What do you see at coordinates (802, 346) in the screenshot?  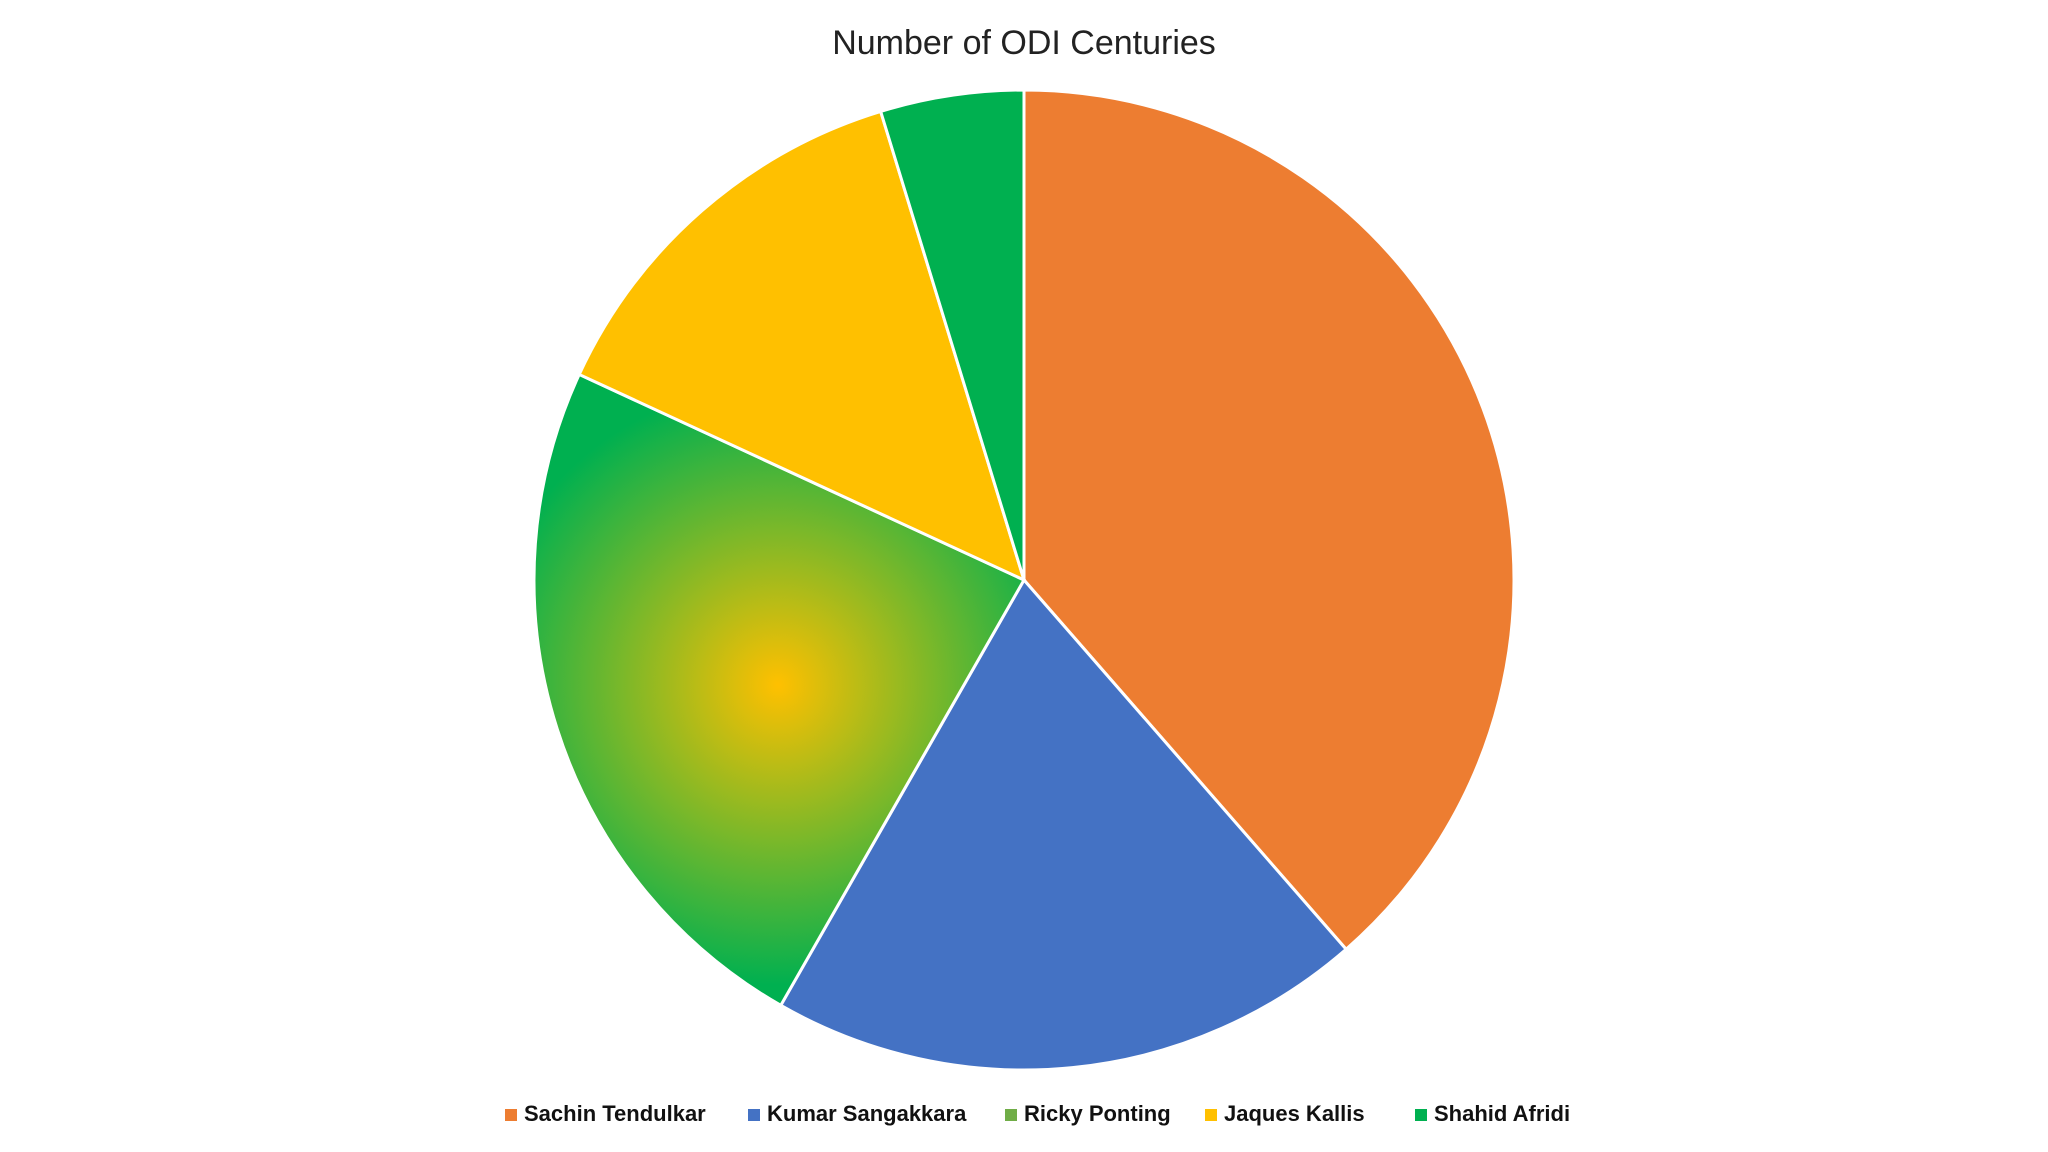 I see `pie-slice-jaques-kallis` at bounding box center [802, 346].